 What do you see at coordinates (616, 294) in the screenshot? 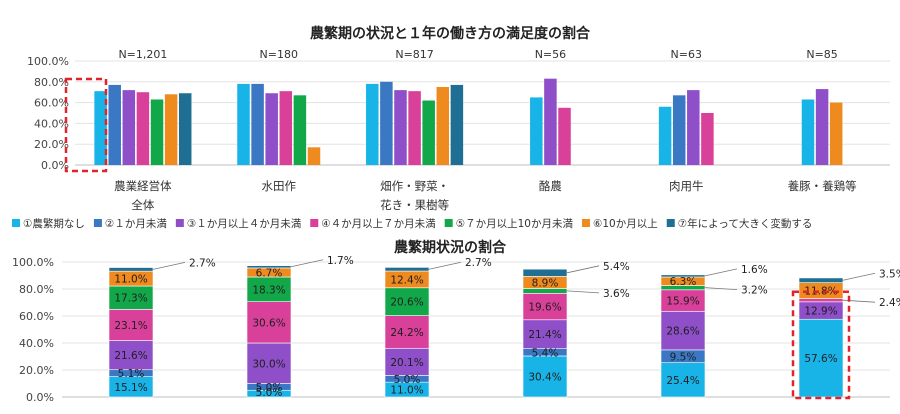
I see `bottom-data-label: 3.6%` at bounding box center [616, 294].